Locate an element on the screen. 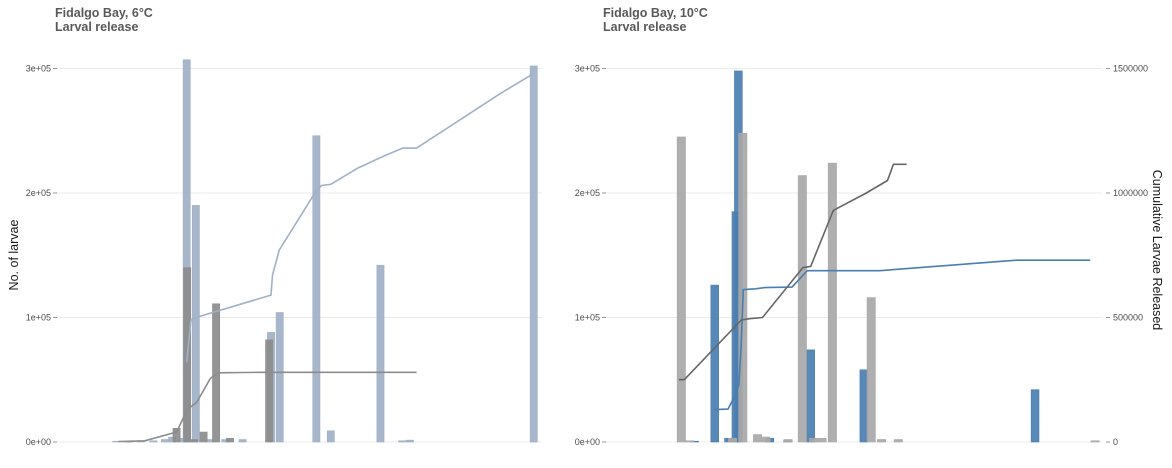  y2-tick-label: 500000 is located at coordinates (1128, 317).